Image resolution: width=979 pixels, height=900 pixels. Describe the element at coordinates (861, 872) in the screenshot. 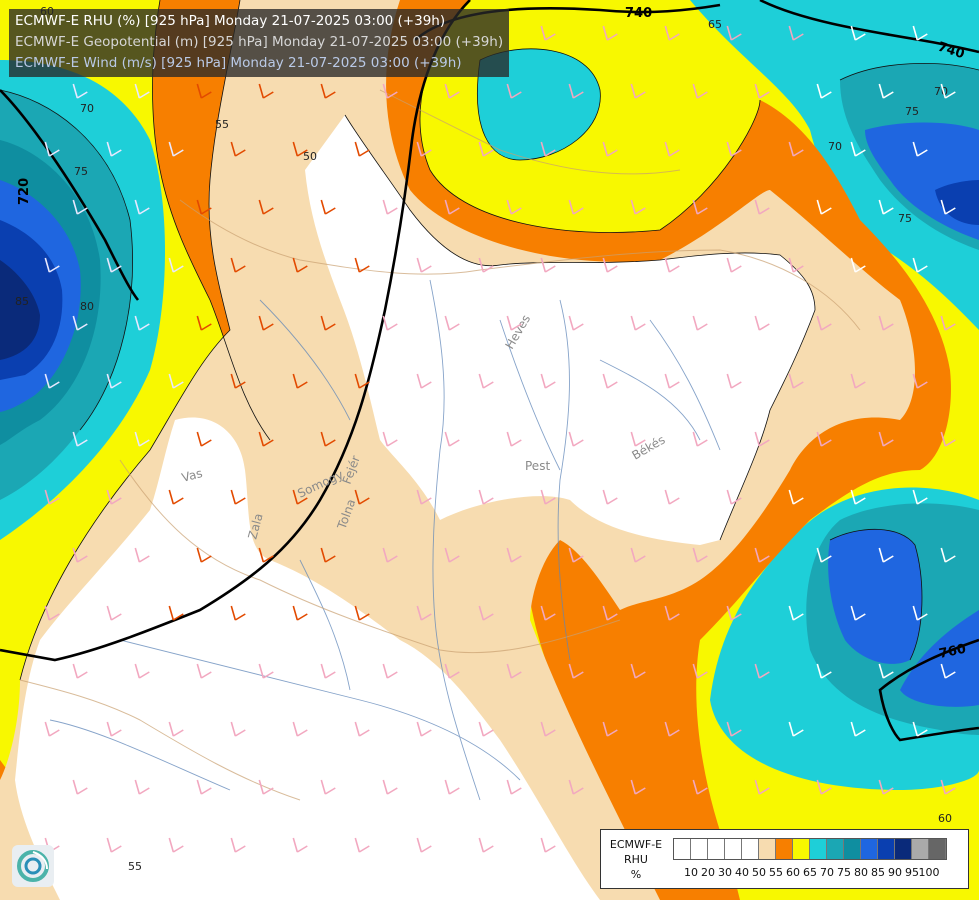

I see `legend-tick-label: 80` at that location.